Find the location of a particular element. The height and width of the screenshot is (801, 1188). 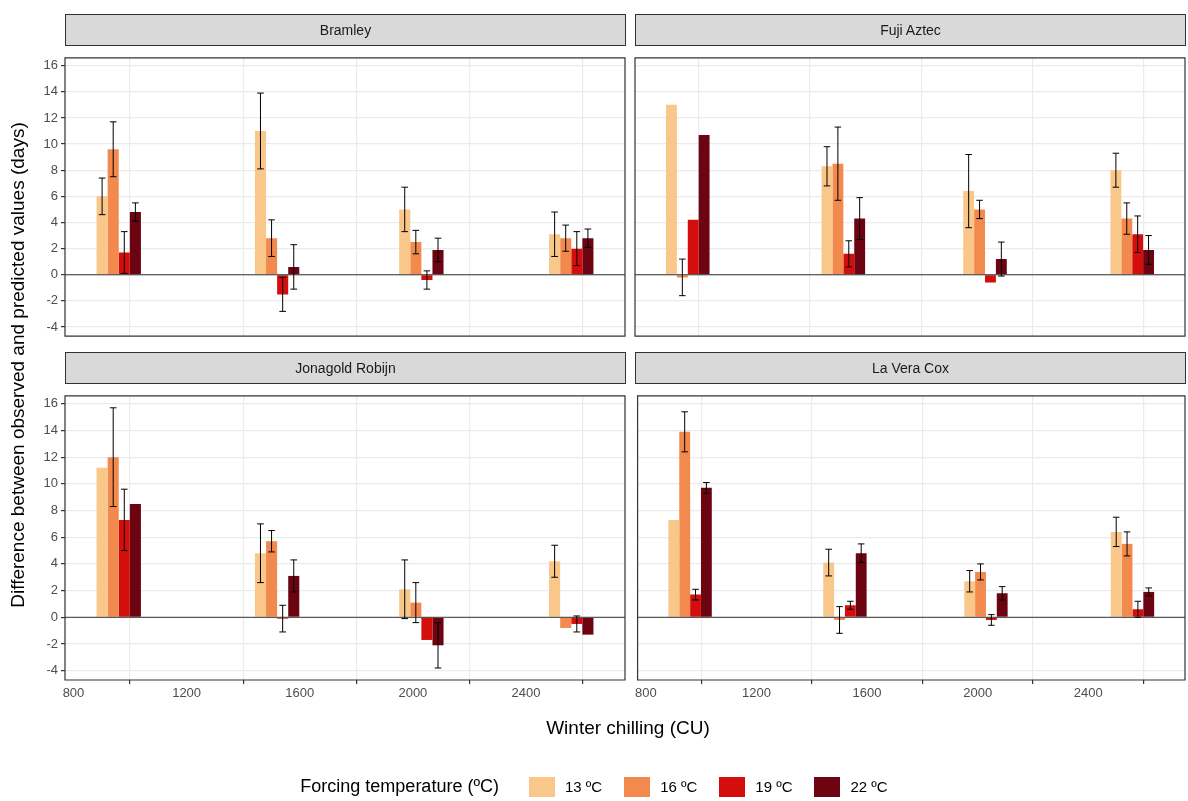

x-axis-title: Winter chilling (CU) is located at coordinates (628, 728).